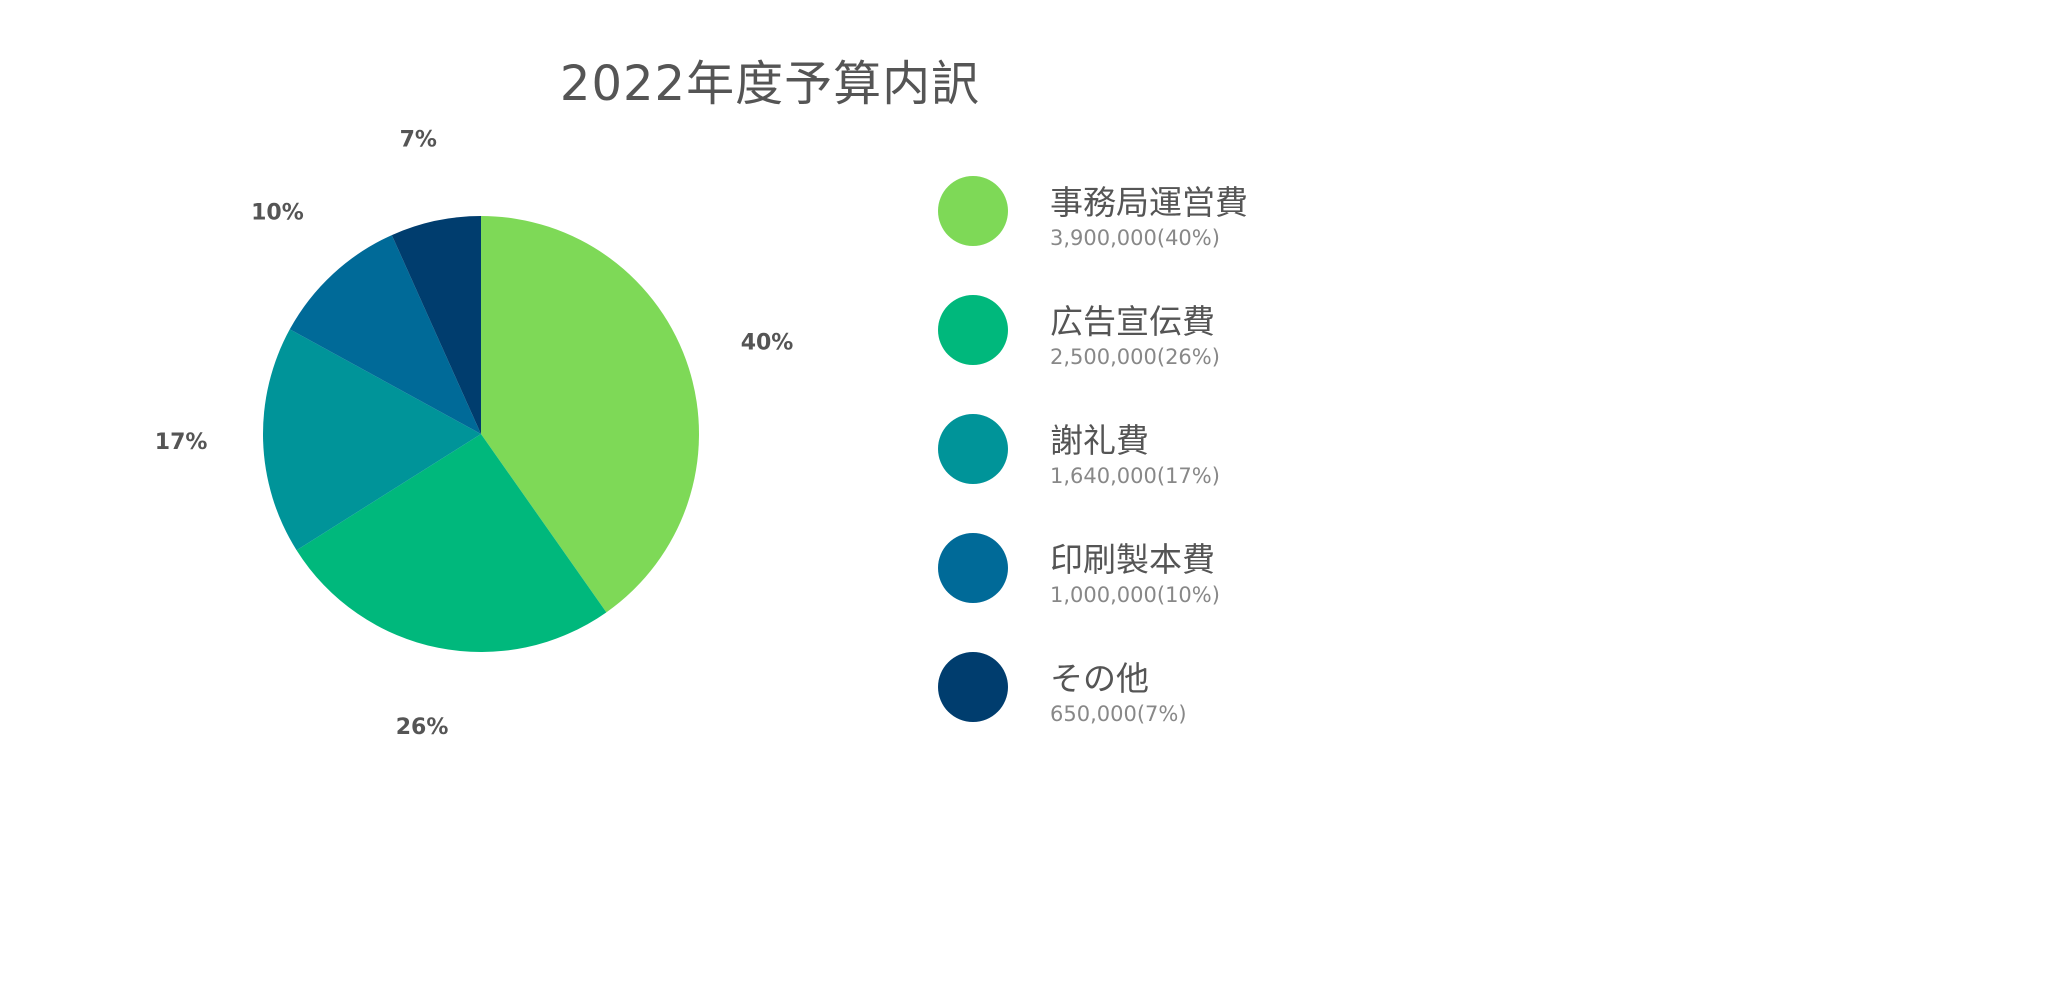 The width and height of the screenshot is (2048, 990). Describe the element at coordinates (1149, 202) in the screenshot. I see `legend-label: 事務局運営費` at that location.